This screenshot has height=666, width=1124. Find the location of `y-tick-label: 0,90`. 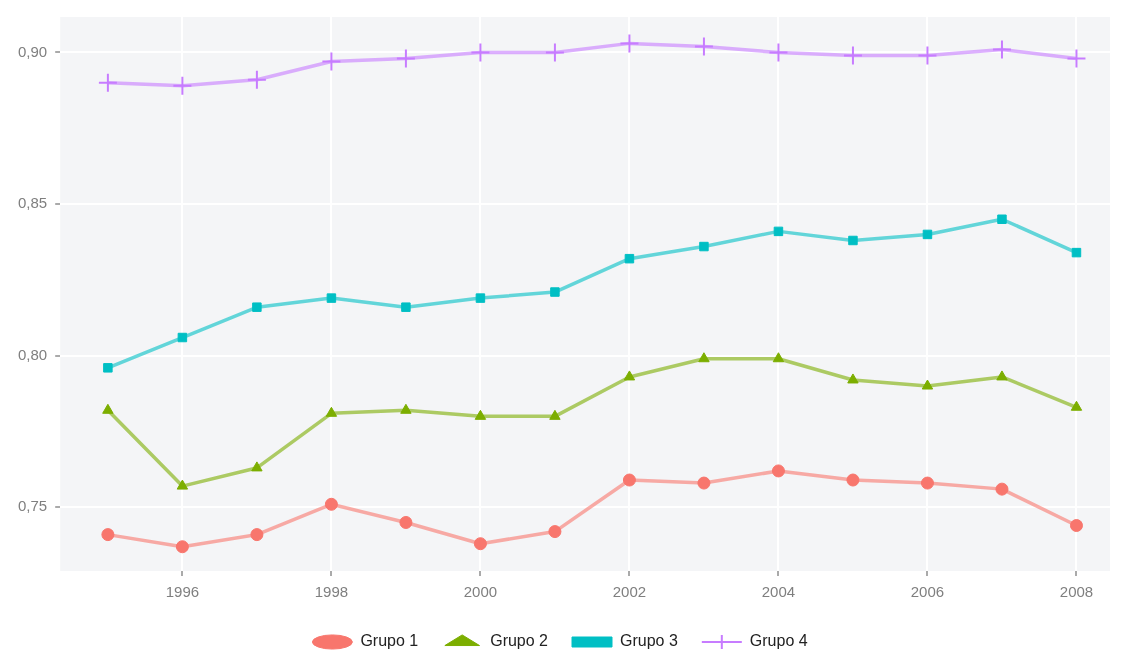

y-tick-label: 0,90 is located at coordinates (32, 51).